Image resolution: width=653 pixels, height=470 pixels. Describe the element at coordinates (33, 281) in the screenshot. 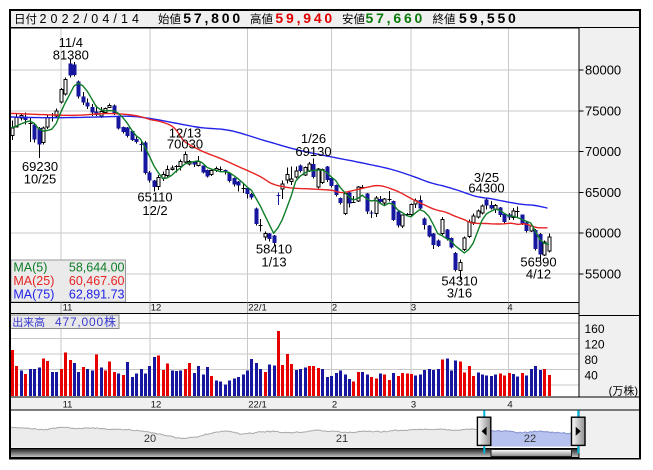

I see `svg-text: MA(25)` at that location.